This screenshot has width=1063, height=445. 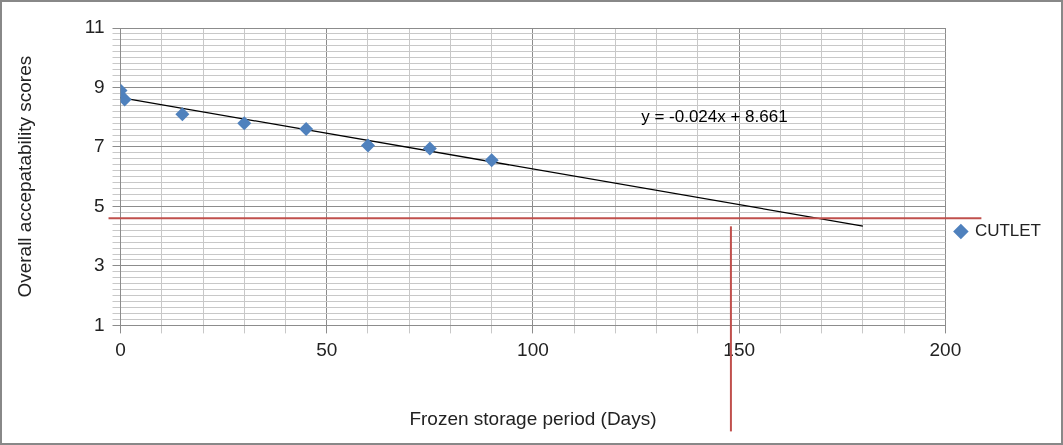 What do you see at coordinates (99, 205) in the screenshot?
I see `y-tick-label: 5` at bounding box center [99, 205].